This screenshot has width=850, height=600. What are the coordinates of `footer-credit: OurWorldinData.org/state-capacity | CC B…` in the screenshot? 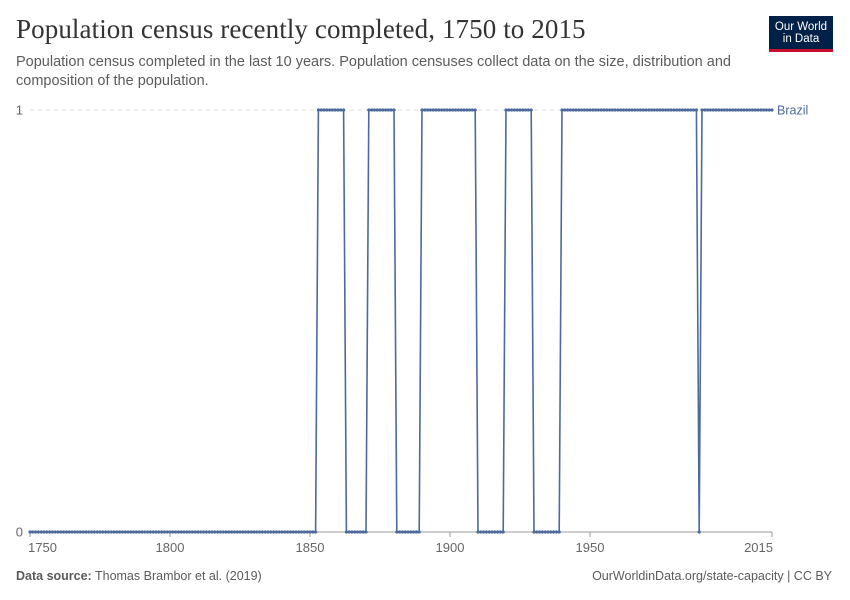 It's located at (712, 576).